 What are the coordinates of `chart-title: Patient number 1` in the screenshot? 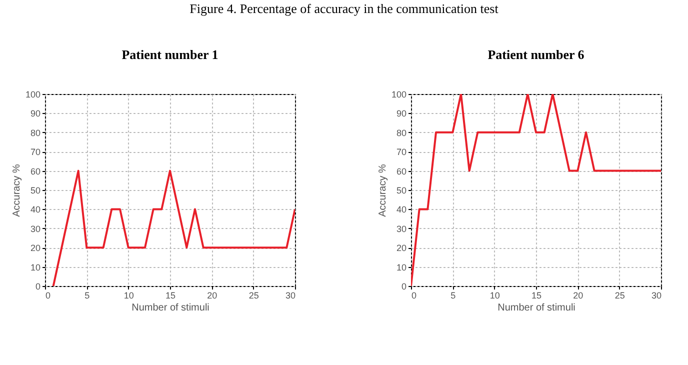 It's located at (170, 54).